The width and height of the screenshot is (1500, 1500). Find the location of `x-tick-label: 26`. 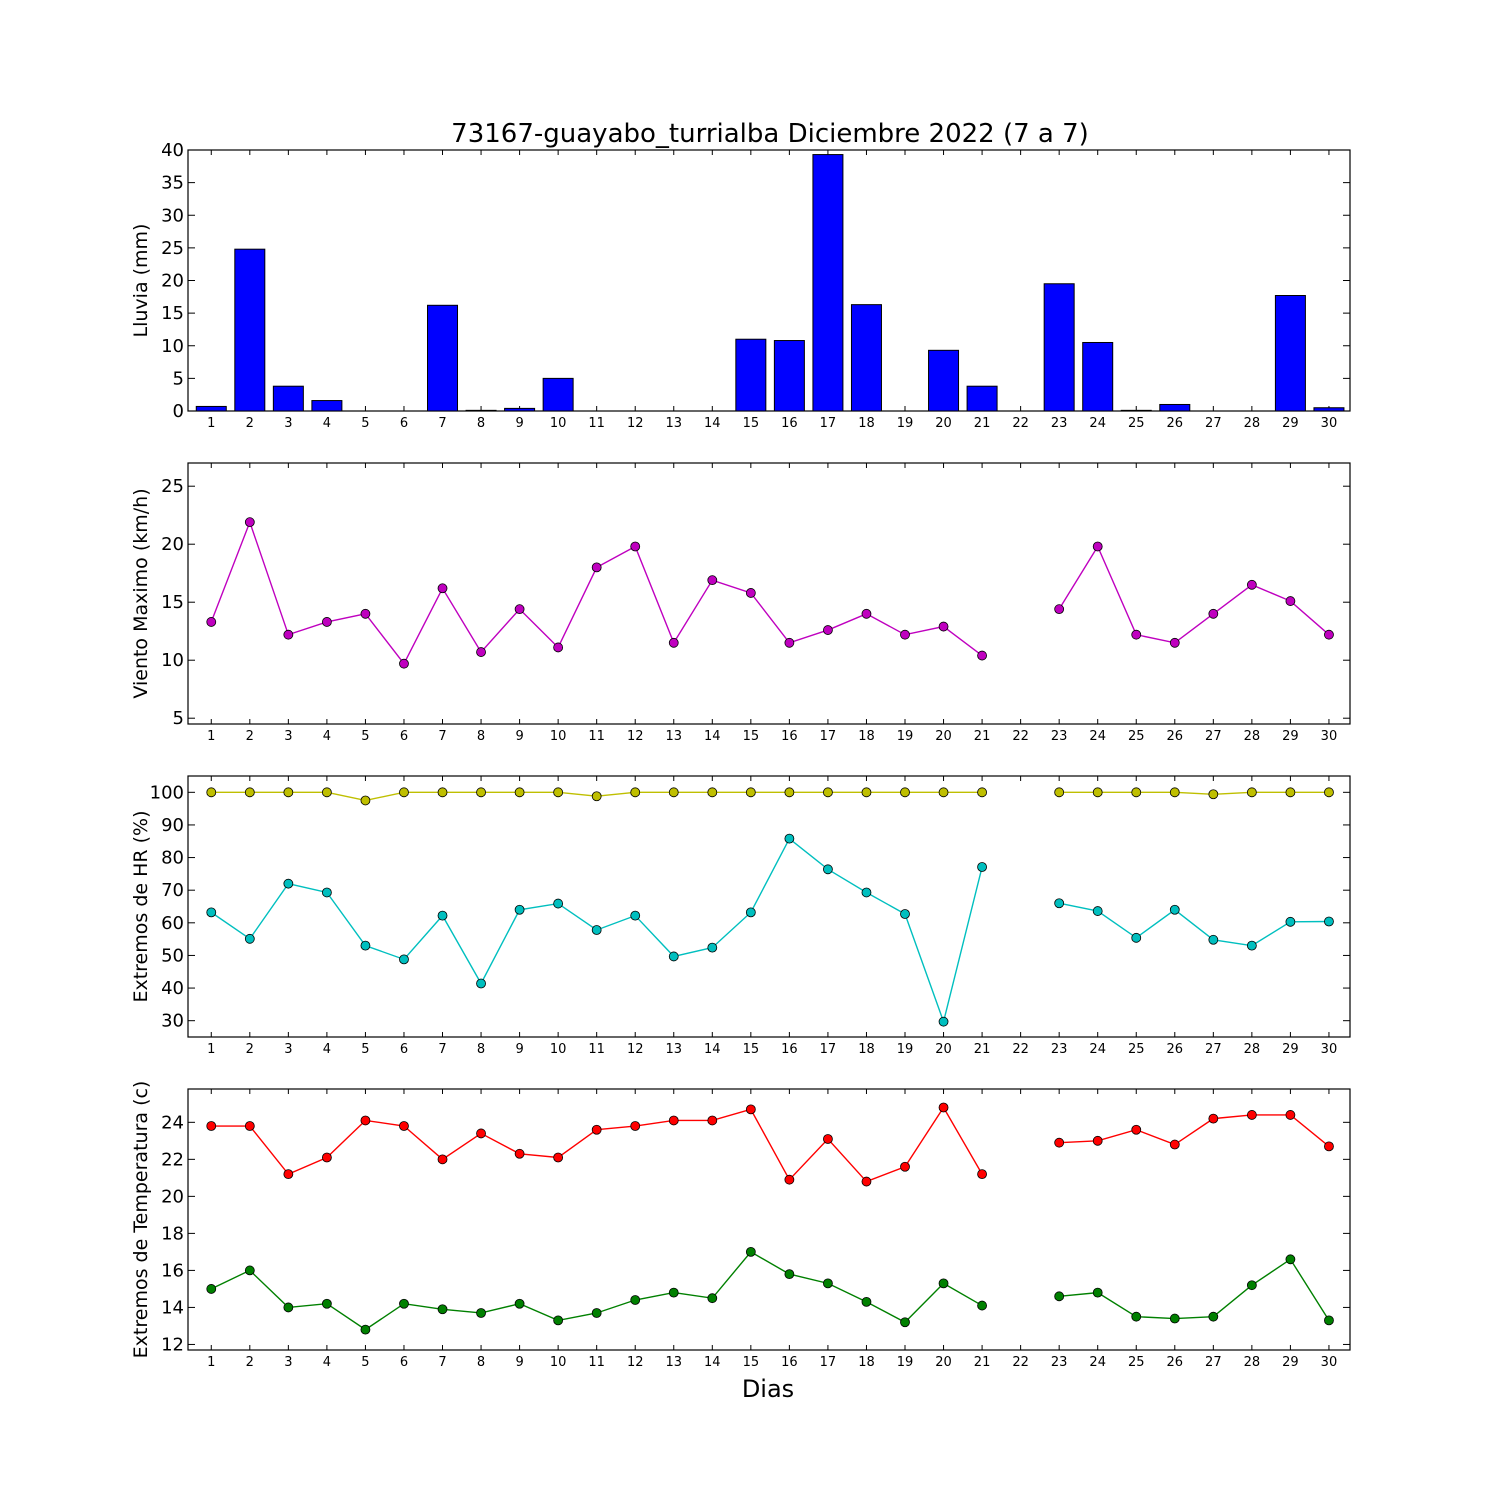

x-tick-label: 26 is located at coordinates (1175, 736).